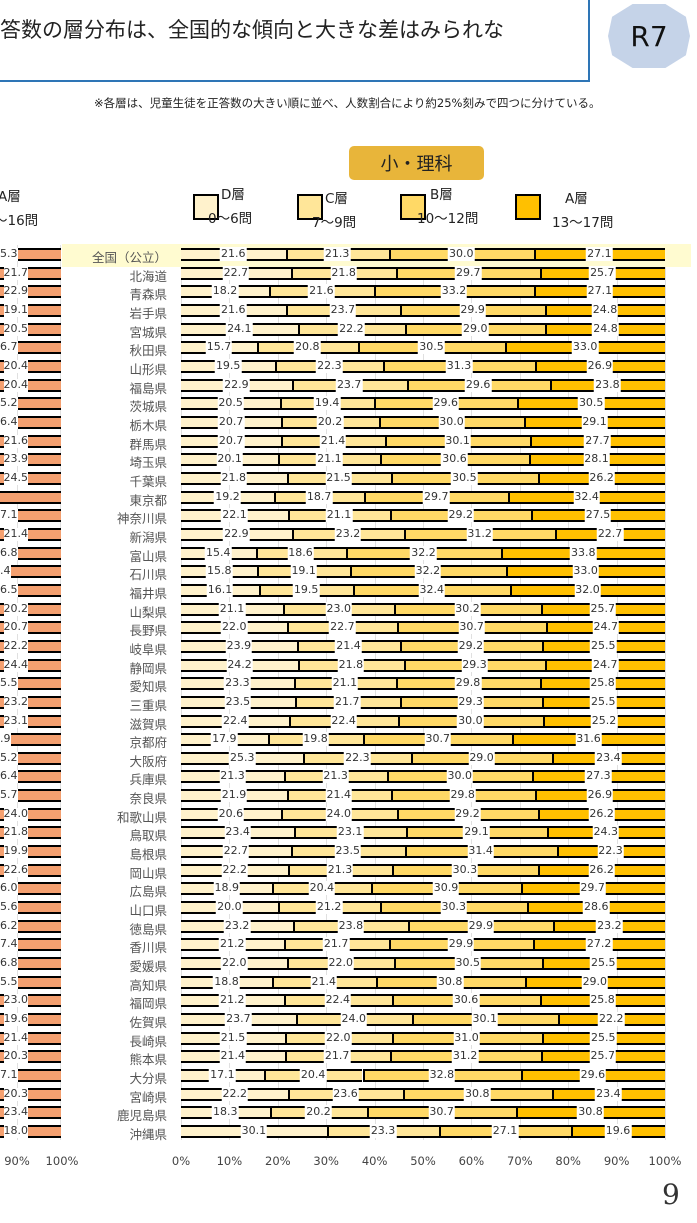 Image resolution: width=697 pixels, height=1223 pixels. Describe the element at coordinates (30, 591) in the screenshot. I see `left-partial-bar: 6.5` at that location.